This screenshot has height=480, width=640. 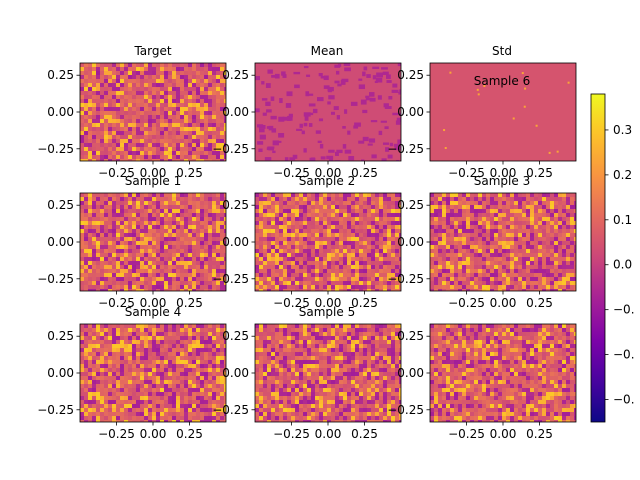 What do you see at coordinates (502, 181) in the screenshot?
I see `panel-title: Sample 3` at bounding box center [502, 181].